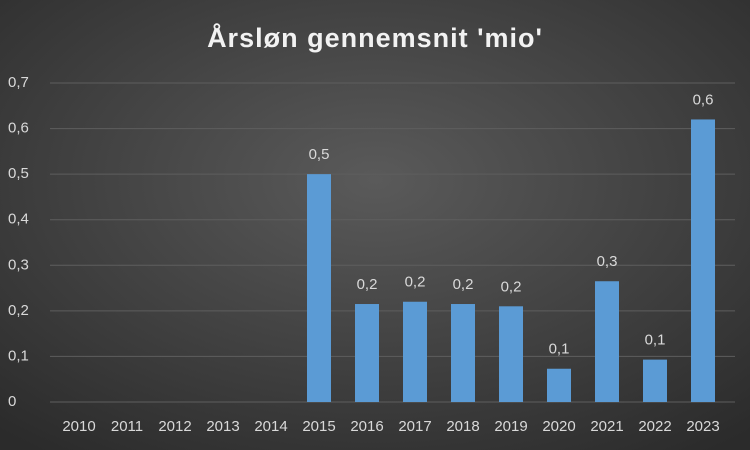 Image resolution: width=750 pixels, height=450 pixels. Describe the element at coordinates (606, 426) in the screenshot. I see `x-tick-label: 2021` at that location.